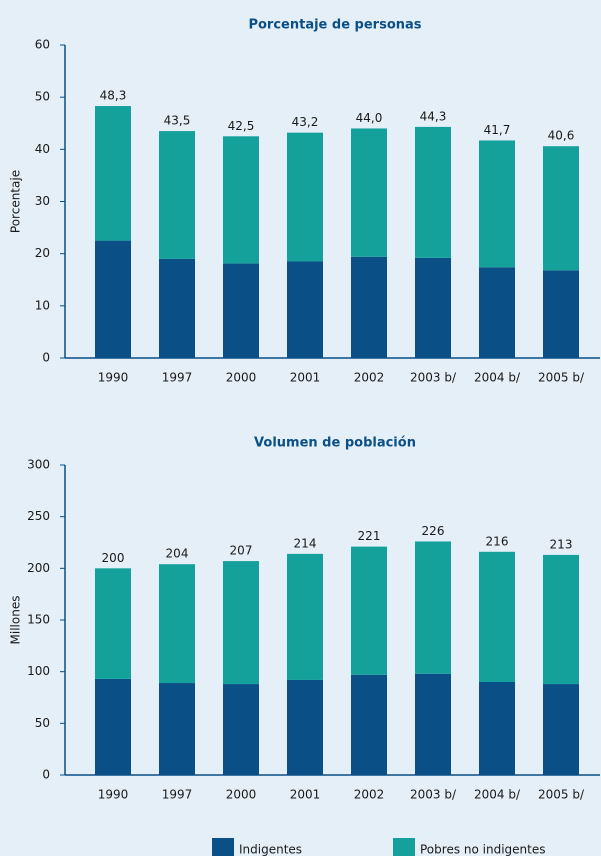 This screenshot has width=601, height=856. Describe the element at coordinates (497, 130) in the screenshot. I see `total-label: 41,7` at that location.